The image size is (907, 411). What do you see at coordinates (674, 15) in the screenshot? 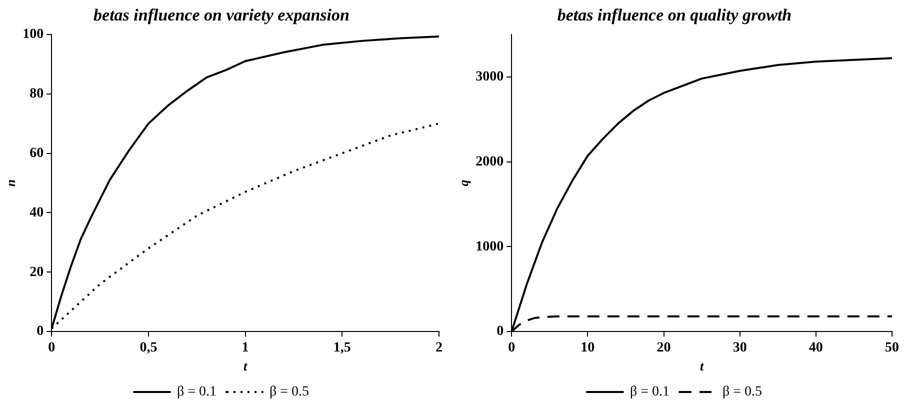
I see `chart-title: betas influence on quality growth` at bounding box center [674, 15].